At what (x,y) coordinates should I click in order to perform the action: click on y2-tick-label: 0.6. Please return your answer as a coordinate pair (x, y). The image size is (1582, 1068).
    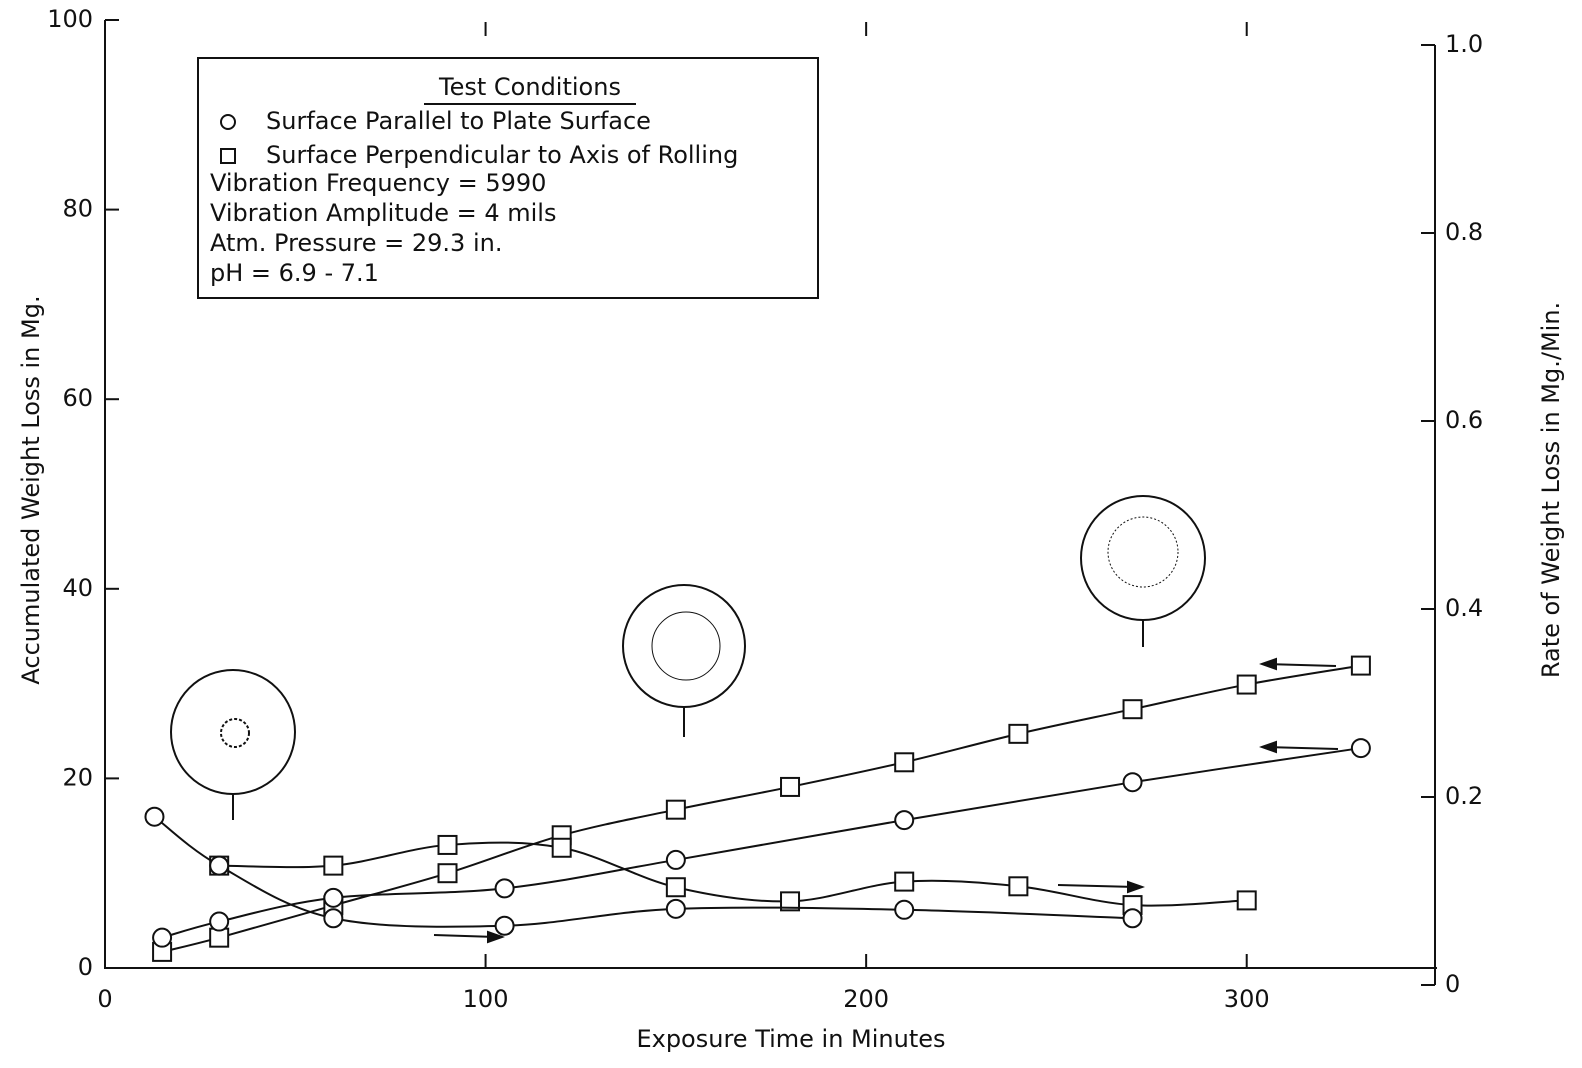
    Looking at the image, I should click on (1464, 420).